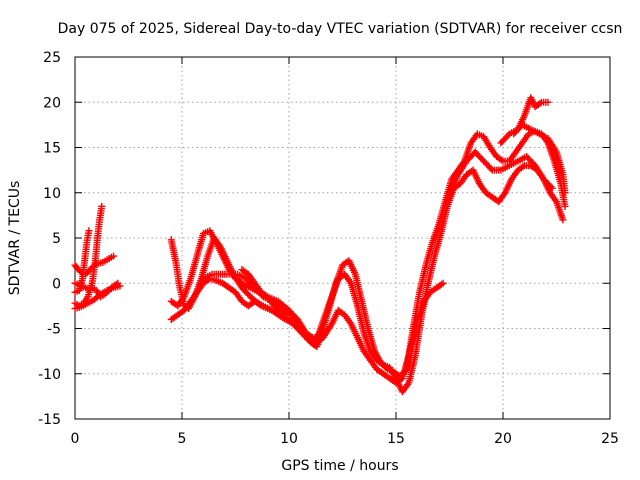 The width and height of the screenshot is (640, 480). What do you see at coordinates (182, 439) in the screenshot?
I see `x-tick-label: 5` at bounding box center [182, 439].